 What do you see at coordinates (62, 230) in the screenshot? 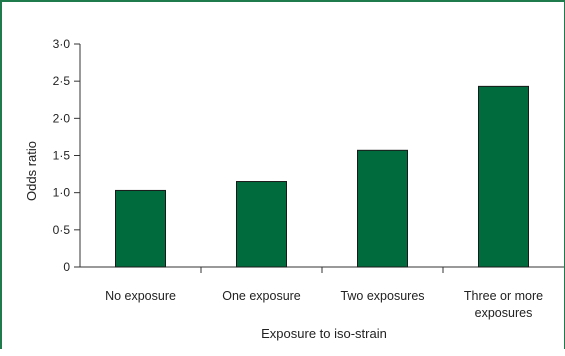
I see `y-tick-label: 0·5` at bounding box center [62, 230].